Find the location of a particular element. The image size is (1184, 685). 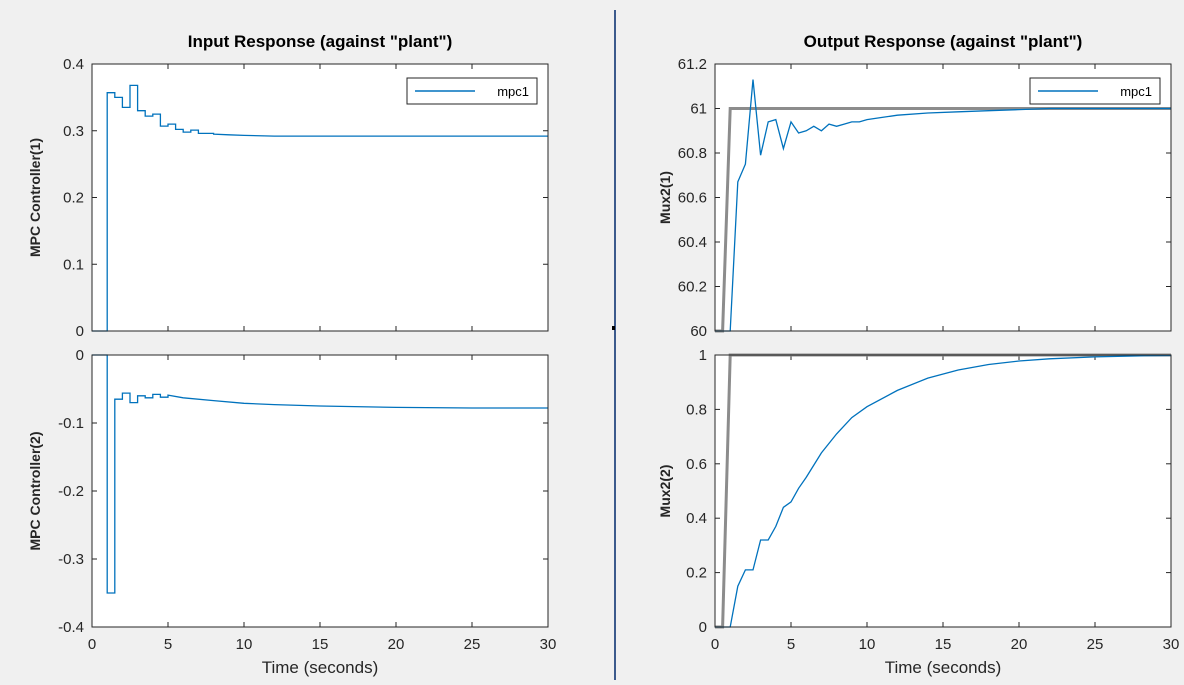

y-axis-label: MPC Controller(2) is located at coordinates (35, 491).